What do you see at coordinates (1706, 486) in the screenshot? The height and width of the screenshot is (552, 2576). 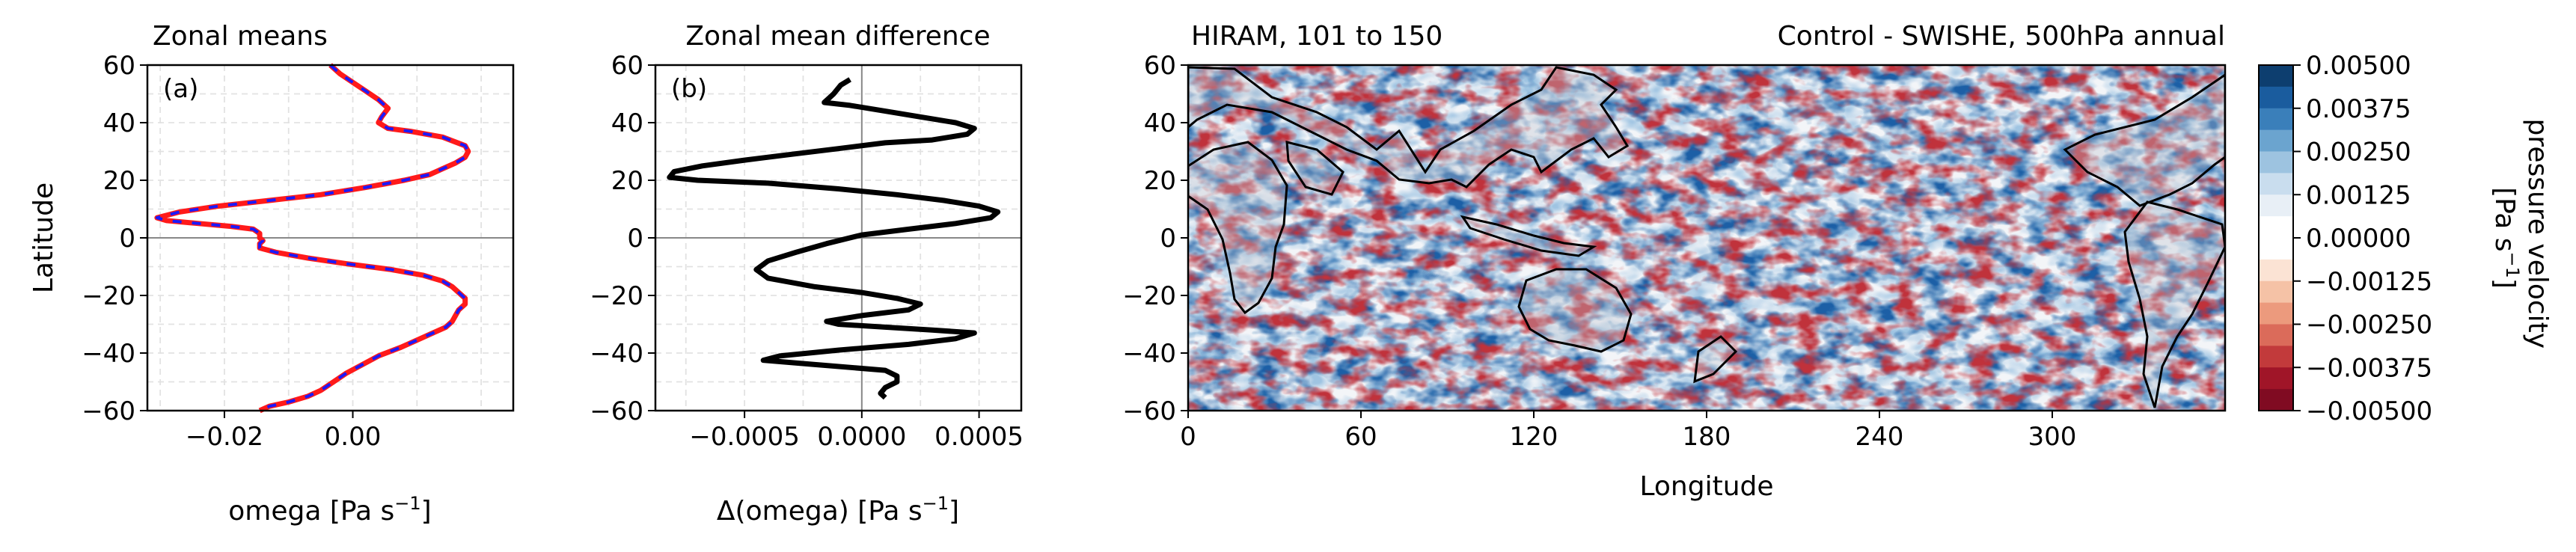 I see `map-xlabel: Longitude` at bounding box center [1706, 486].